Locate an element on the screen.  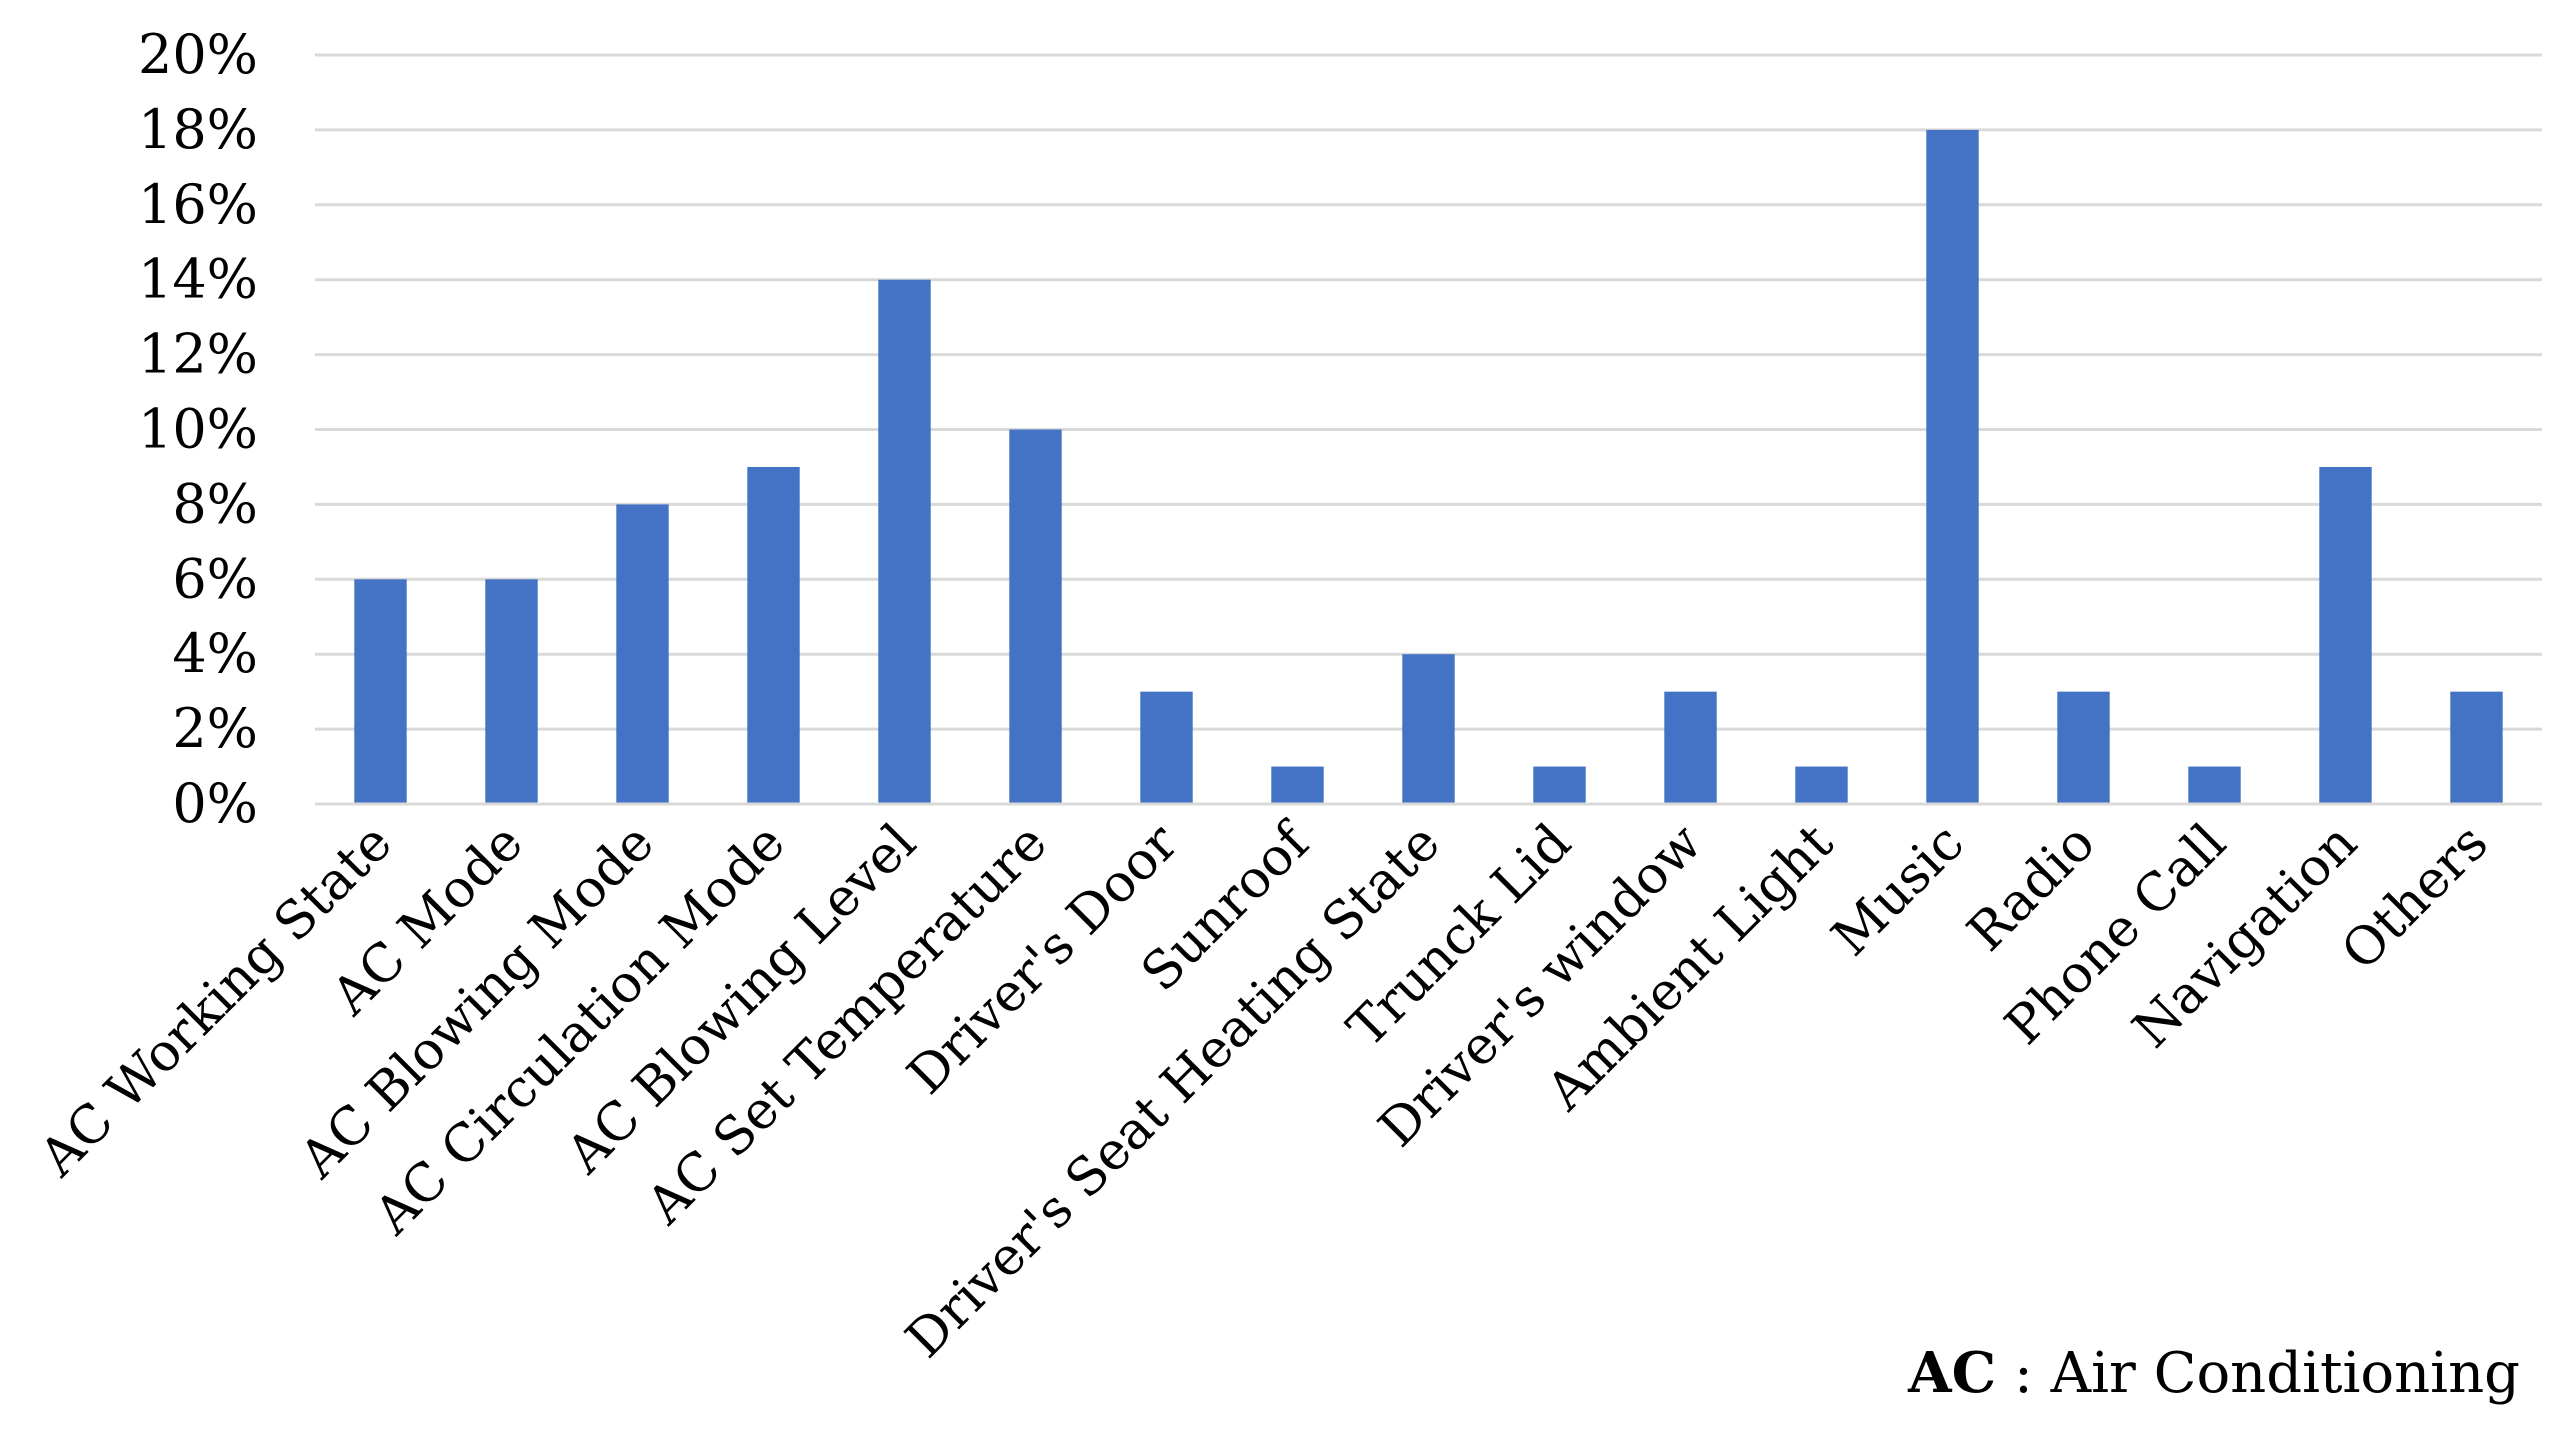
y-tick-label: 20% is located at coordinates (198, 54).